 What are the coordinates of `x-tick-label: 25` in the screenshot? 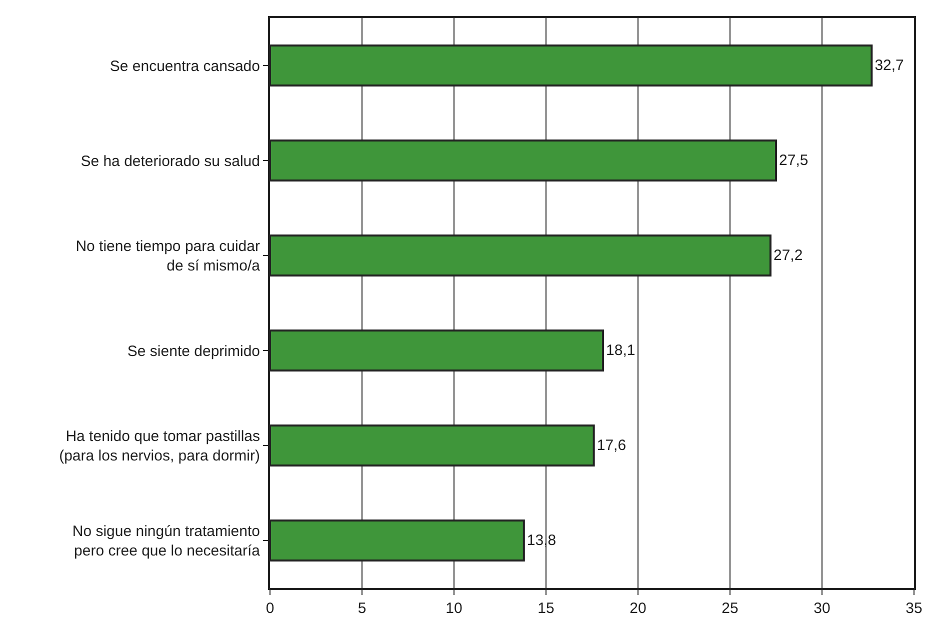 It's located at (730, 608).